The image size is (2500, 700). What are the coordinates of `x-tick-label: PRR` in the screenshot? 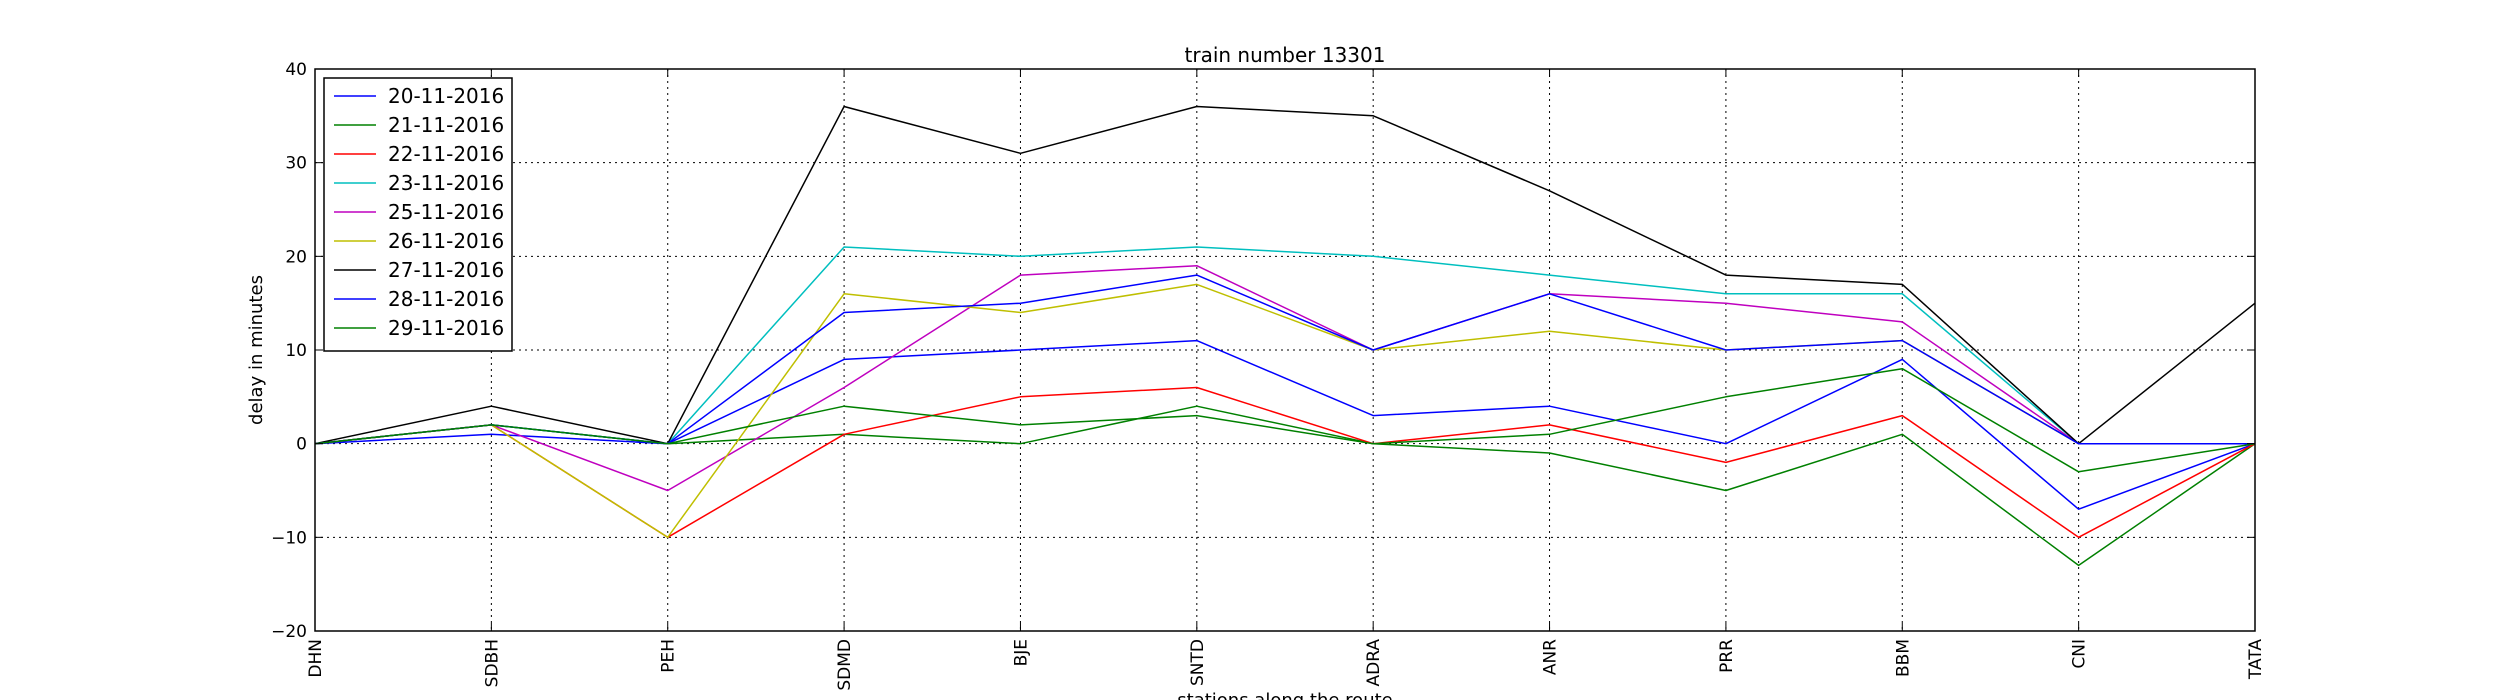 It's located at (1727, 656).